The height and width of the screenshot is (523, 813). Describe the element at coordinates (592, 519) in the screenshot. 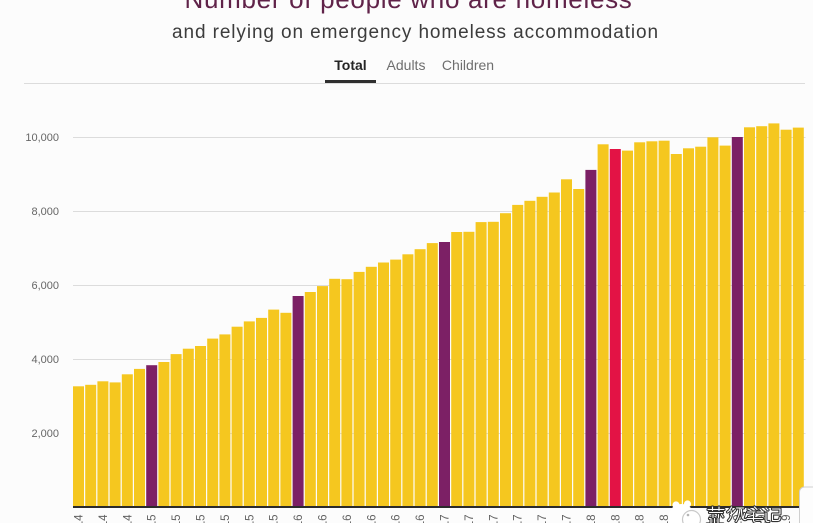

I see `svg-text: Jan 18` at that location.